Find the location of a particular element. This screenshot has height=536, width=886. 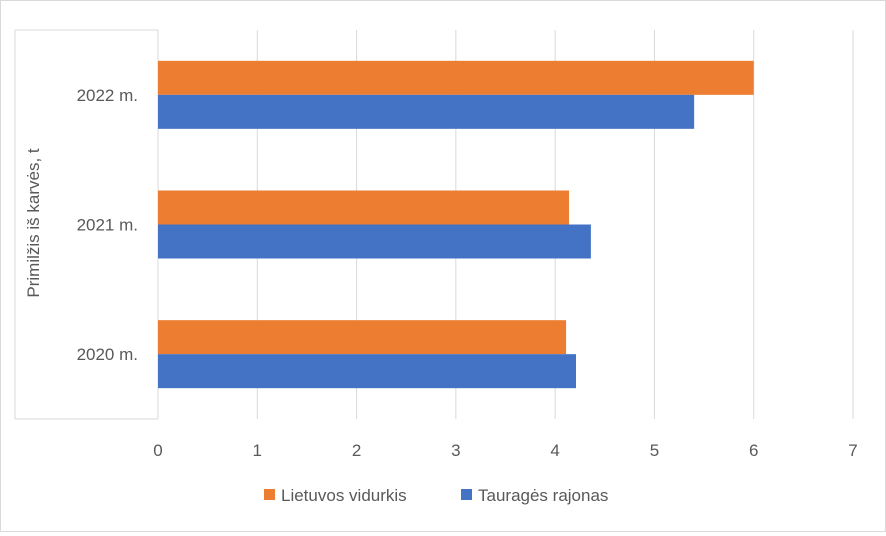

category-labels: 2020 m. 2021 m. 2022 m. is located at coordinates (107, 225).